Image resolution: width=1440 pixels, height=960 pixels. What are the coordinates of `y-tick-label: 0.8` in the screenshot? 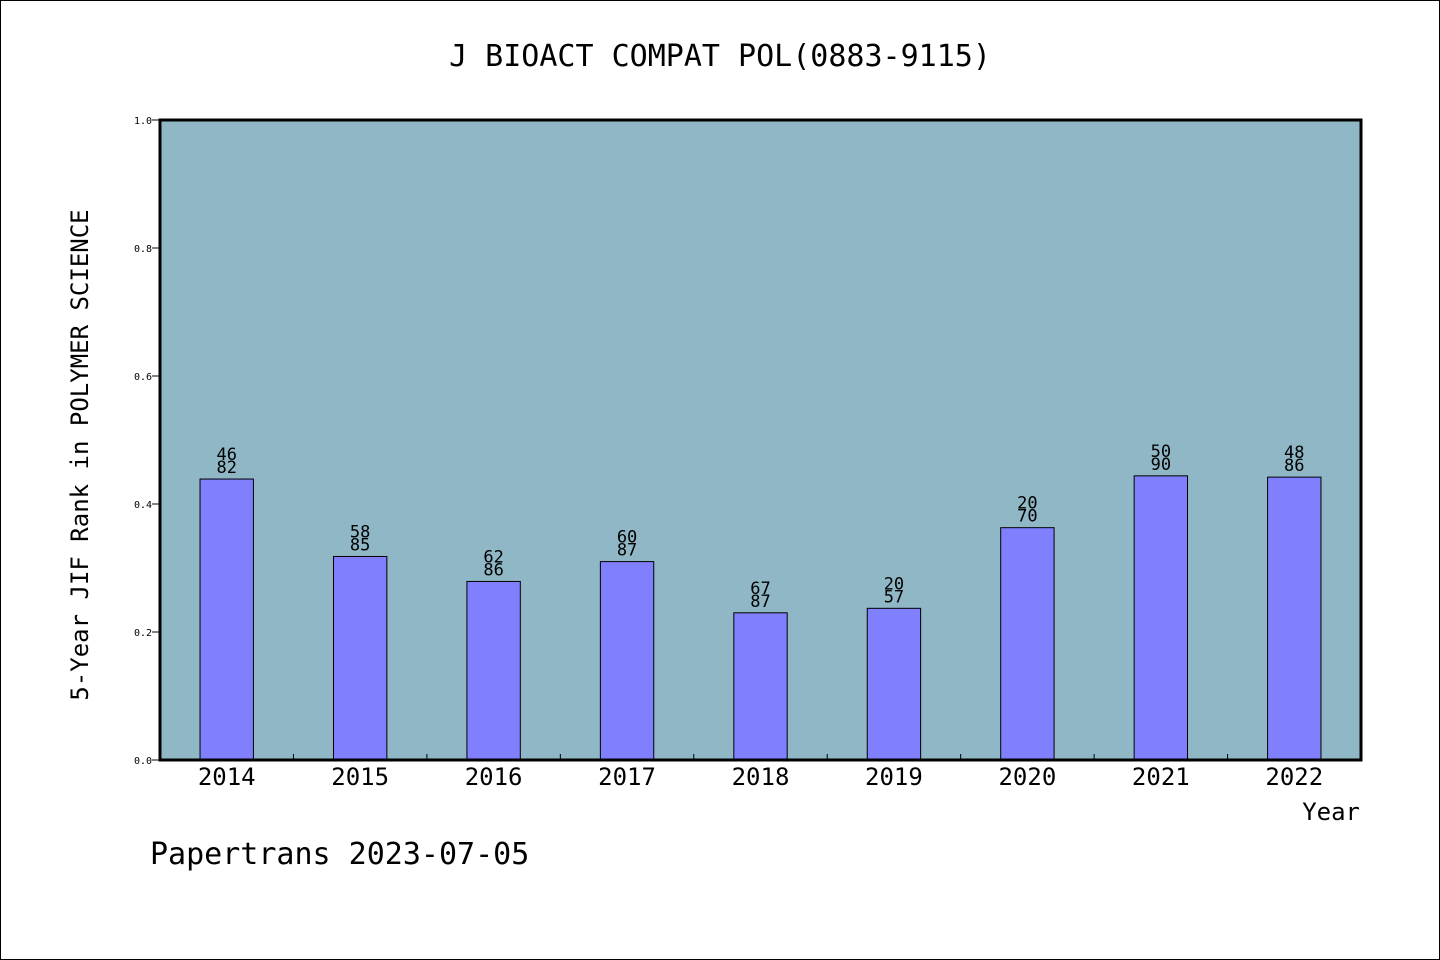 It's located at (143, 249).